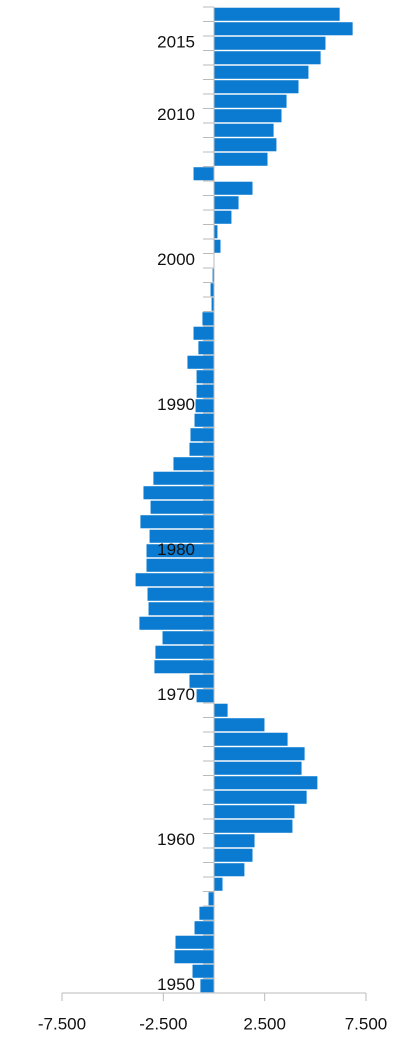 The height and width of the screenshot is (1045, 412). What do you see at coordinates (176, 694) in the screenshot?
I see `y-tick-label: 1970` at bounding box center [176, 694].